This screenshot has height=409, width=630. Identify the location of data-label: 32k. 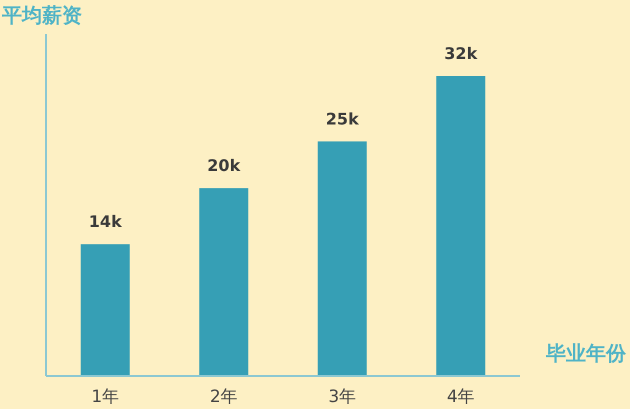
(461, 53).